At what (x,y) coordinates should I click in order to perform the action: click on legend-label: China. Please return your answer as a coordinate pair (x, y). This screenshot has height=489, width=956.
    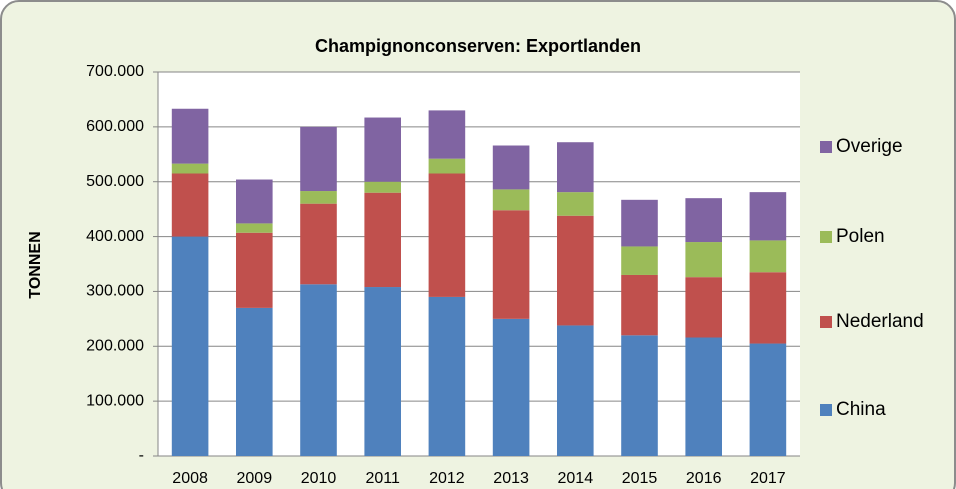
    Looking at the image, I should click on (861, 409).